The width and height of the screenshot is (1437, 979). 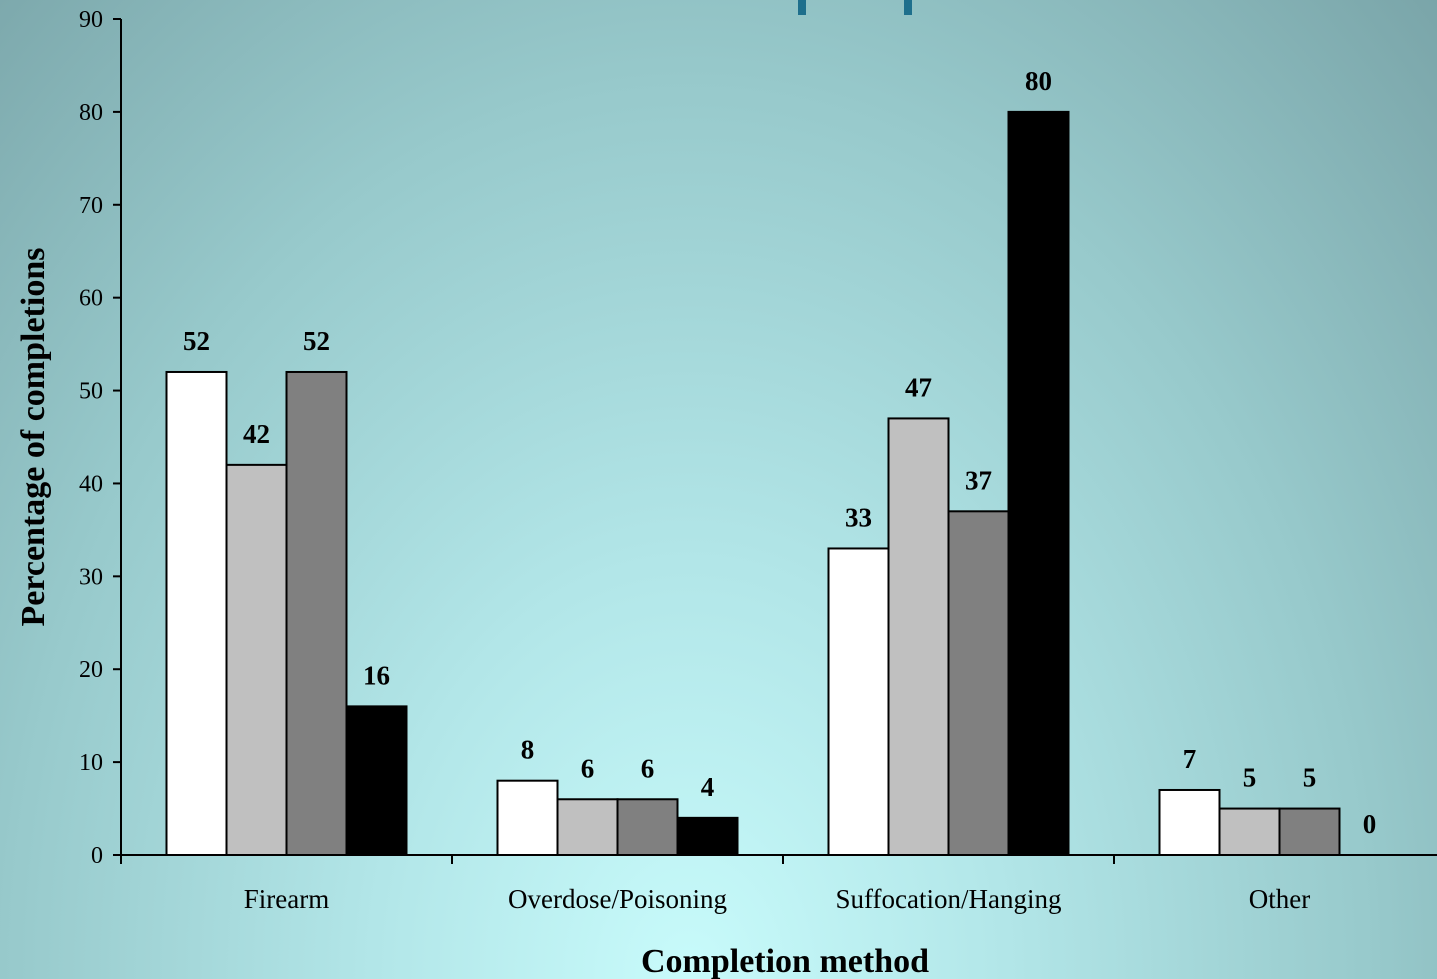 I want to click on x-category-label: Suffocation/Hanging, so click(x=949, y=899).